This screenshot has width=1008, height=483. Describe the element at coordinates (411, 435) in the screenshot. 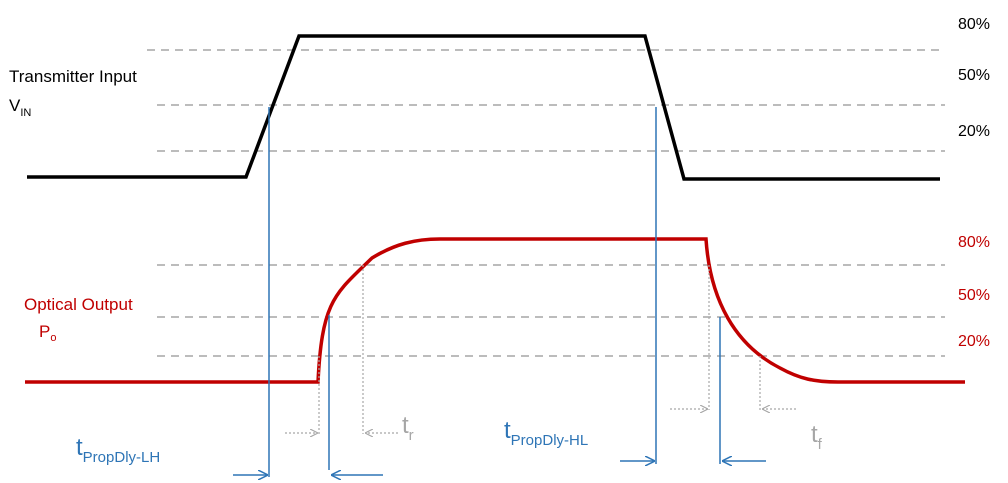

I see `rise-time-label-sub: r` at that location.